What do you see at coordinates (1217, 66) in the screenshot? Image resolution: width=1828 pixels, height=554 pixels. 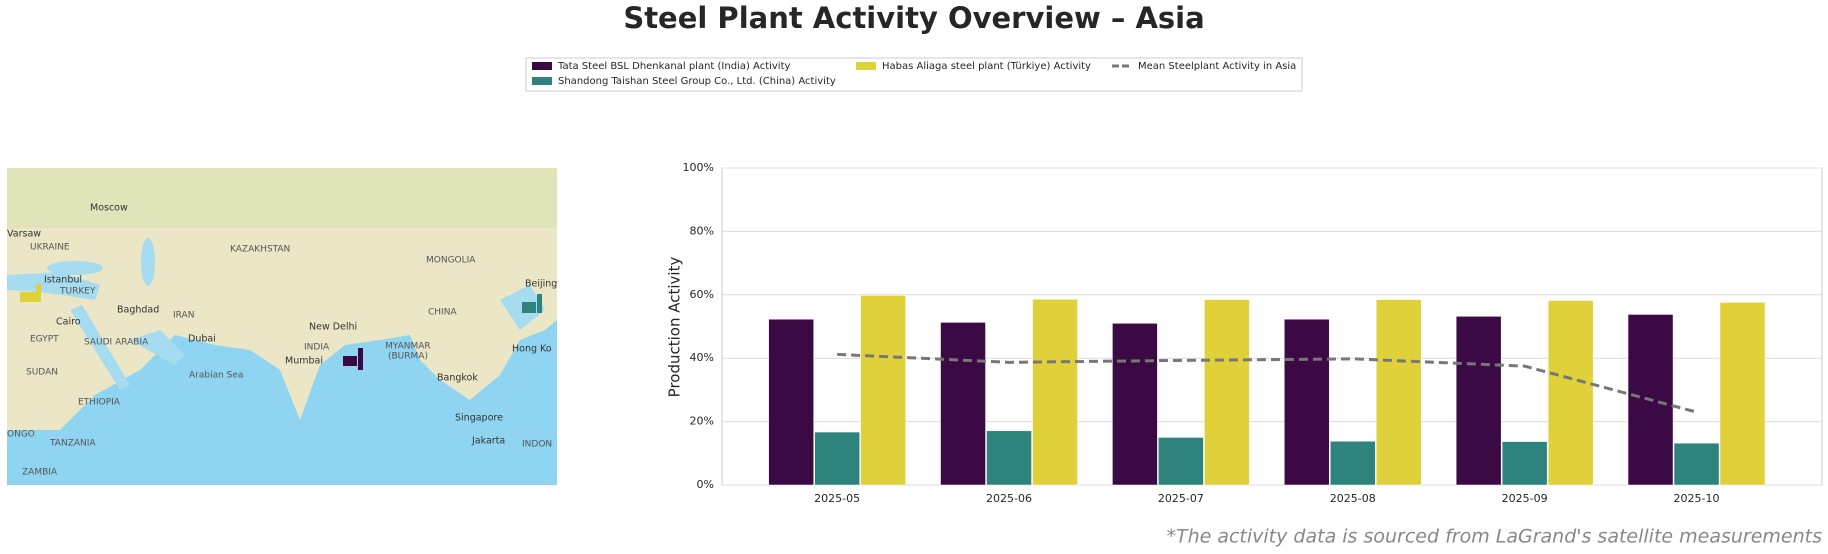 I see `legend-label: Mean Steelplant Activity in Asia` at bounding box center [1217, 66].